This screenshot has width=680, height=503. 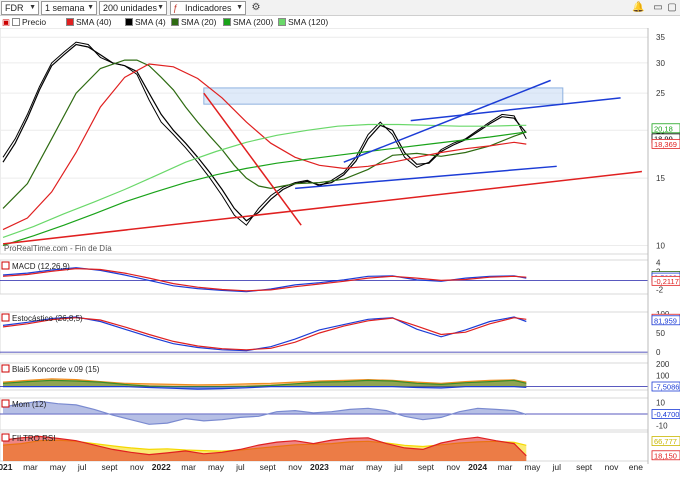 What do you see at coordinates (29, 404) in the screenshot?
I see `pane-label: Mom (12)` at bounding box center [29, 404].